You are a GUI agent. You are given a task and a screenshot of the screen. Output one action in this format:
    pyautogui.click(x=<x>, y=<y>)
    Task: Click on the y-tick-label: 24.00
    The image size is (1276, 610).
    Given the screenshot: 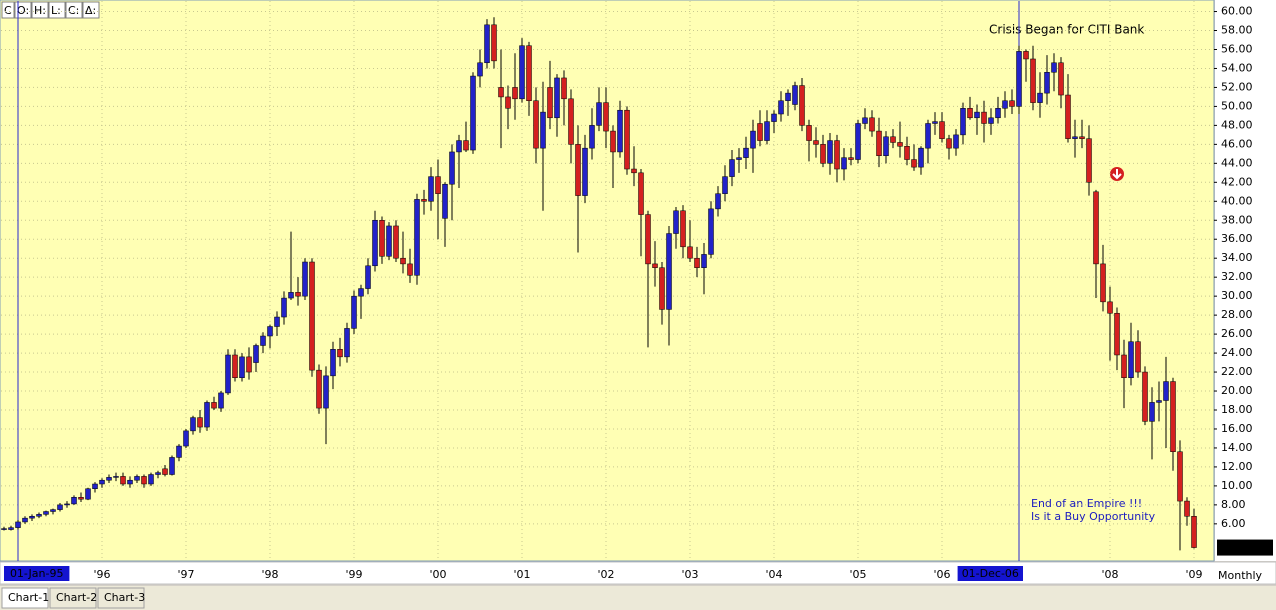 What is the action you would take?
    pyautogui.click(x=1237, y=352)
    